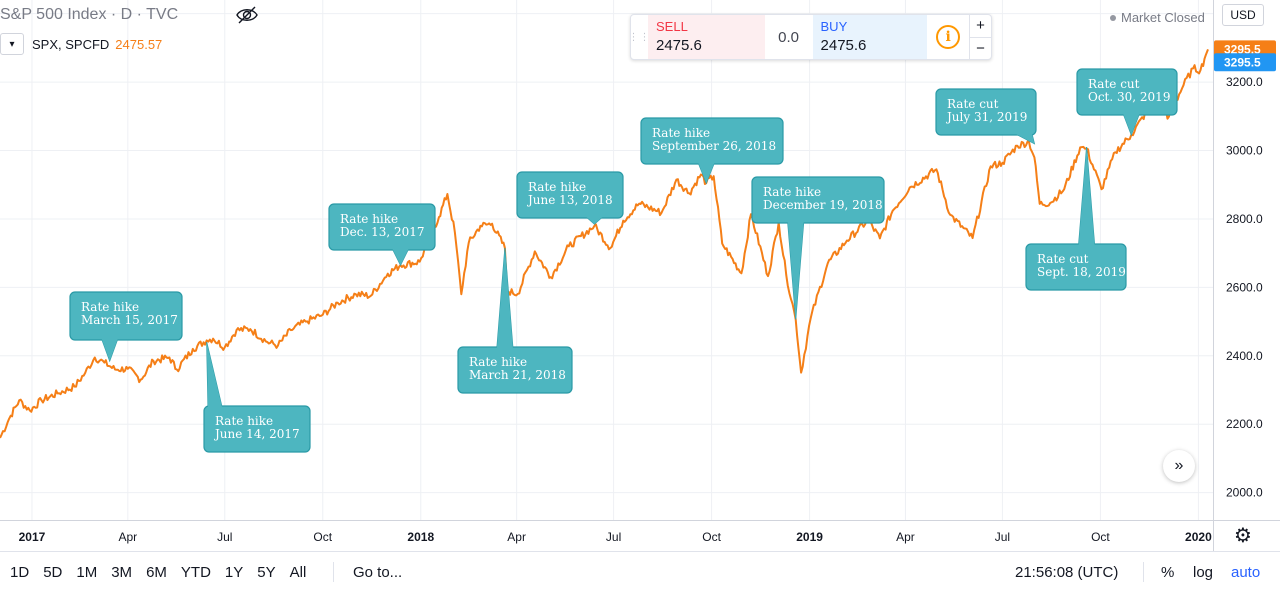 The image size is (1280, 589). Describe the element at coordinates (1203, 572) in the screenshot. I see `log-toggle: log` at that location.